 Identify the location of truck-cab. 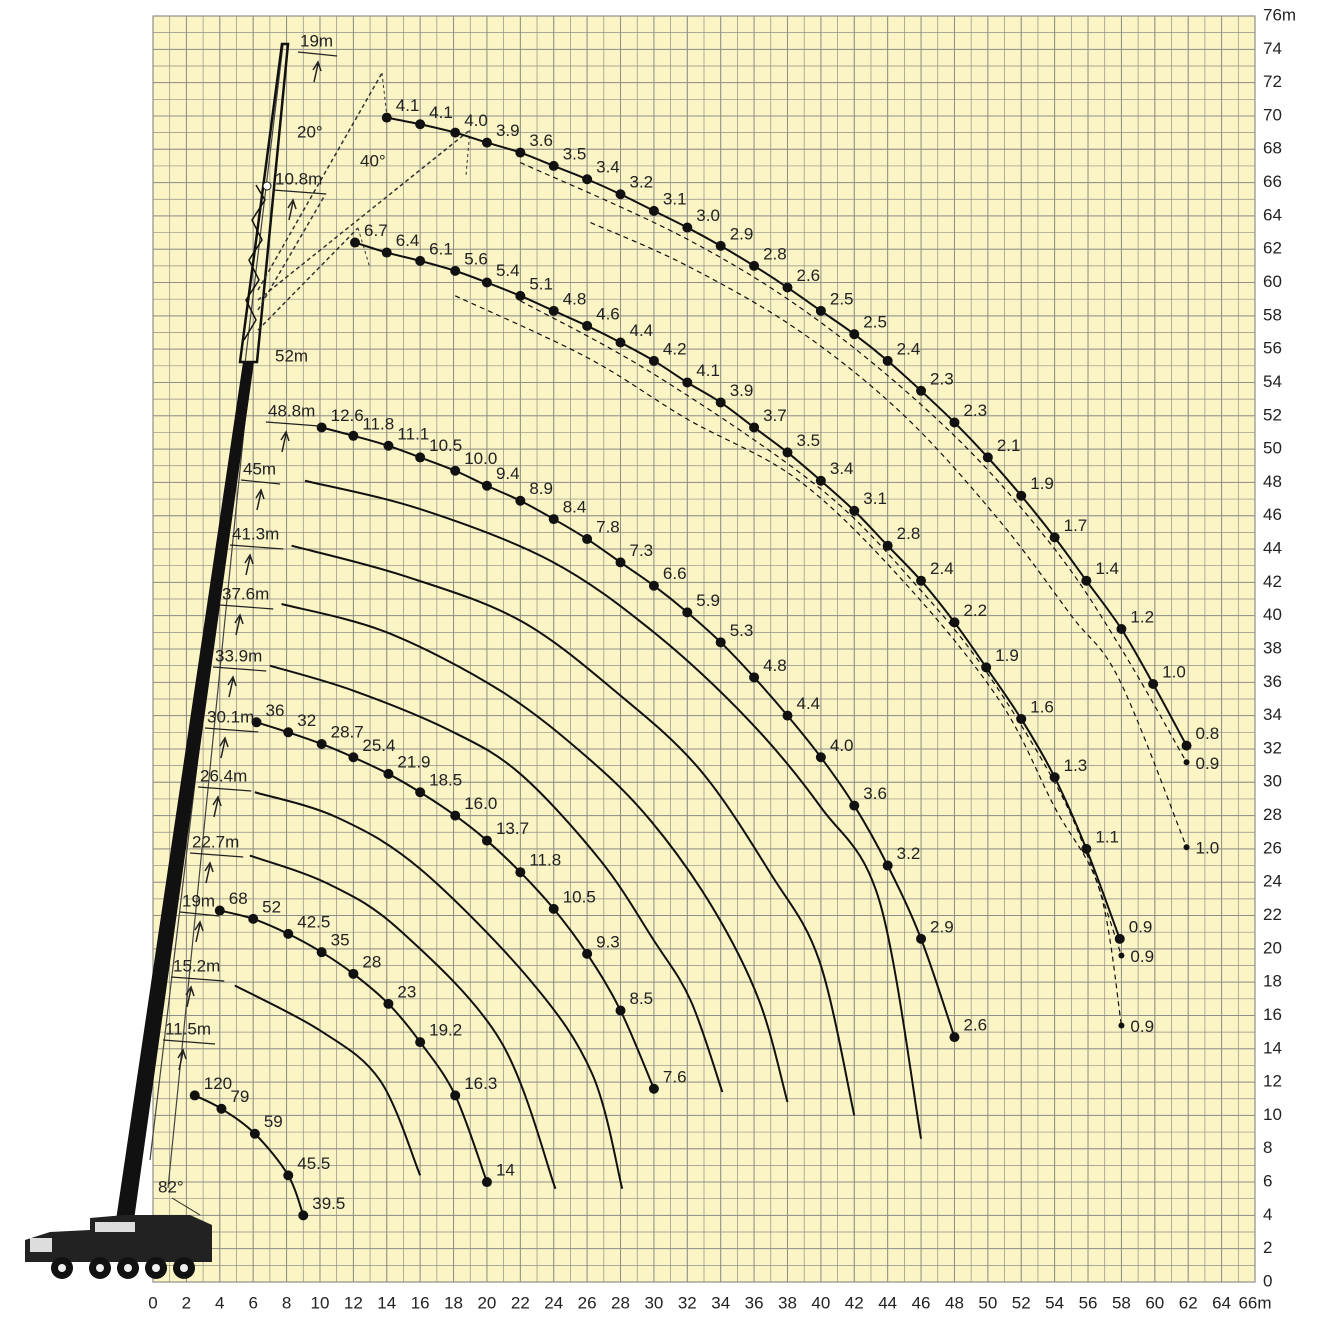
(115, 1227).